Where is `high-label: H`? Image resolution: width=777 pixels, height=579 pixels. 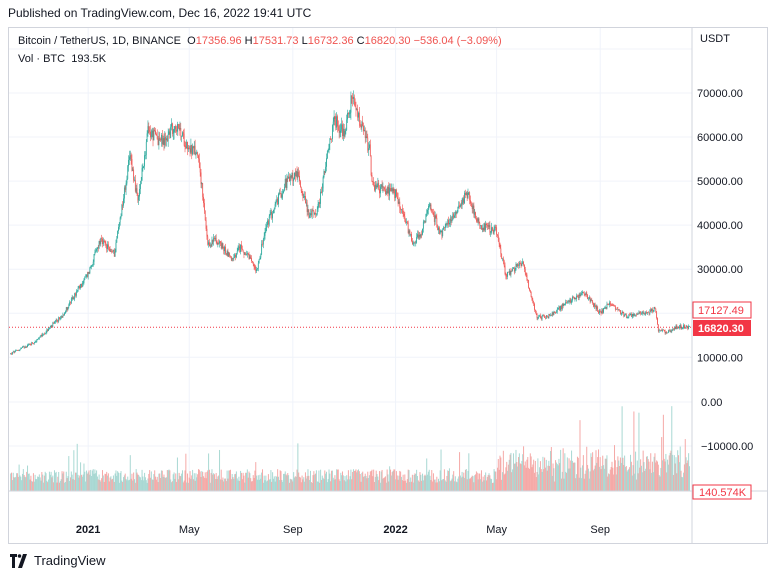 high-label: H is located at coordinates (248, 41).